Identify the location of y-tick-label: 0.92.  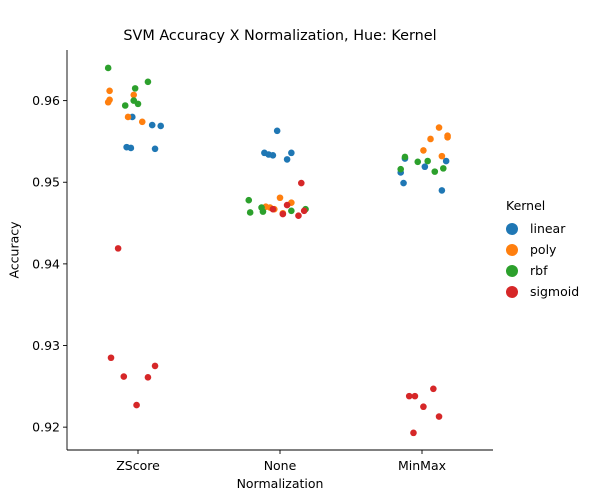
(46, 427).